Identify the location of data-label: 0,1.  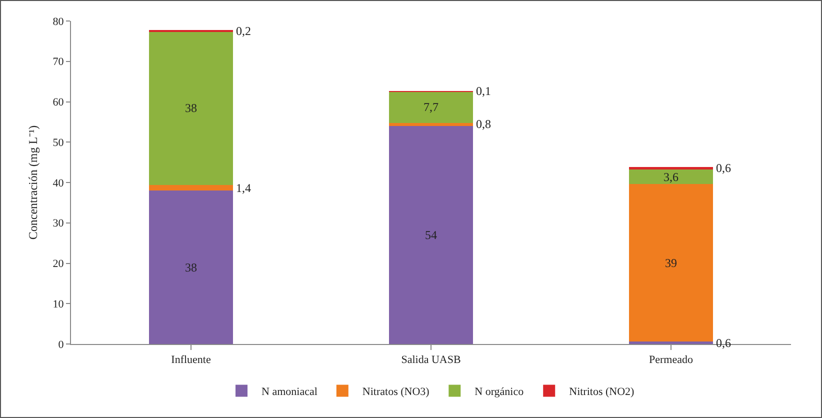
(483, 91).